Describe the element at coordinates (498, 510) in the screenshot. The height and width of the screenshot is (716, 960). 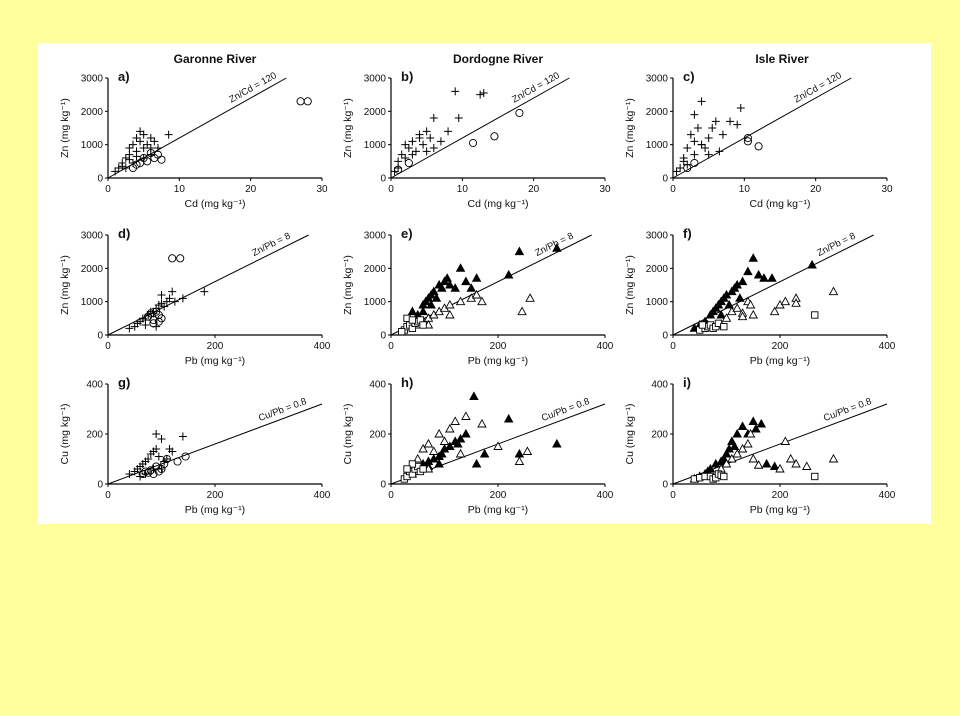
I see `x-axis-label: Pb (mg kg⁻¹)` at that location.